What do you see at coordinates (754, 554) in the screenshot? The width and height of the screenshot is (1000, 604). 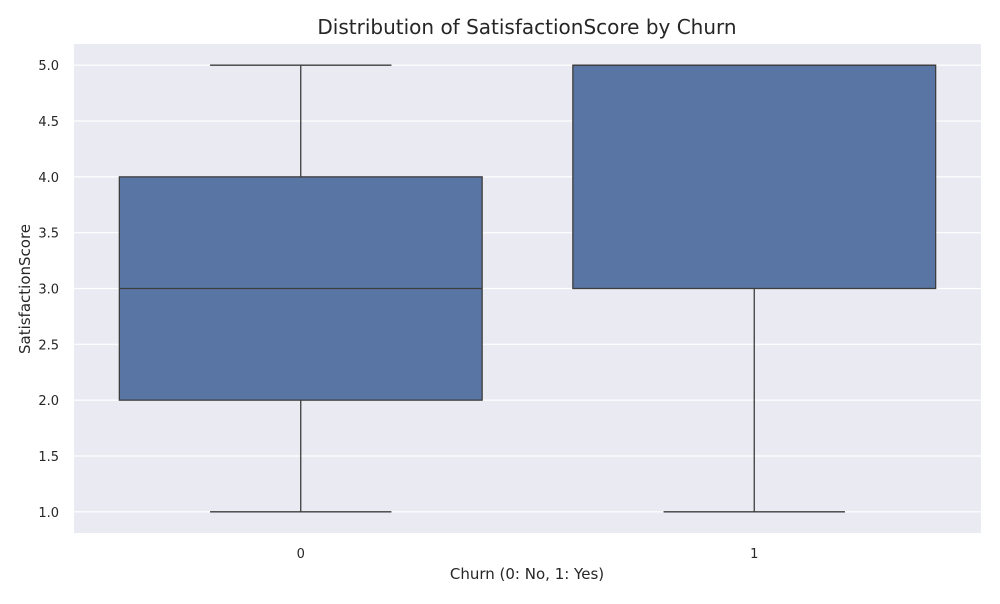 I see `x-tick-label: 1` at bounding box center [754, 554].